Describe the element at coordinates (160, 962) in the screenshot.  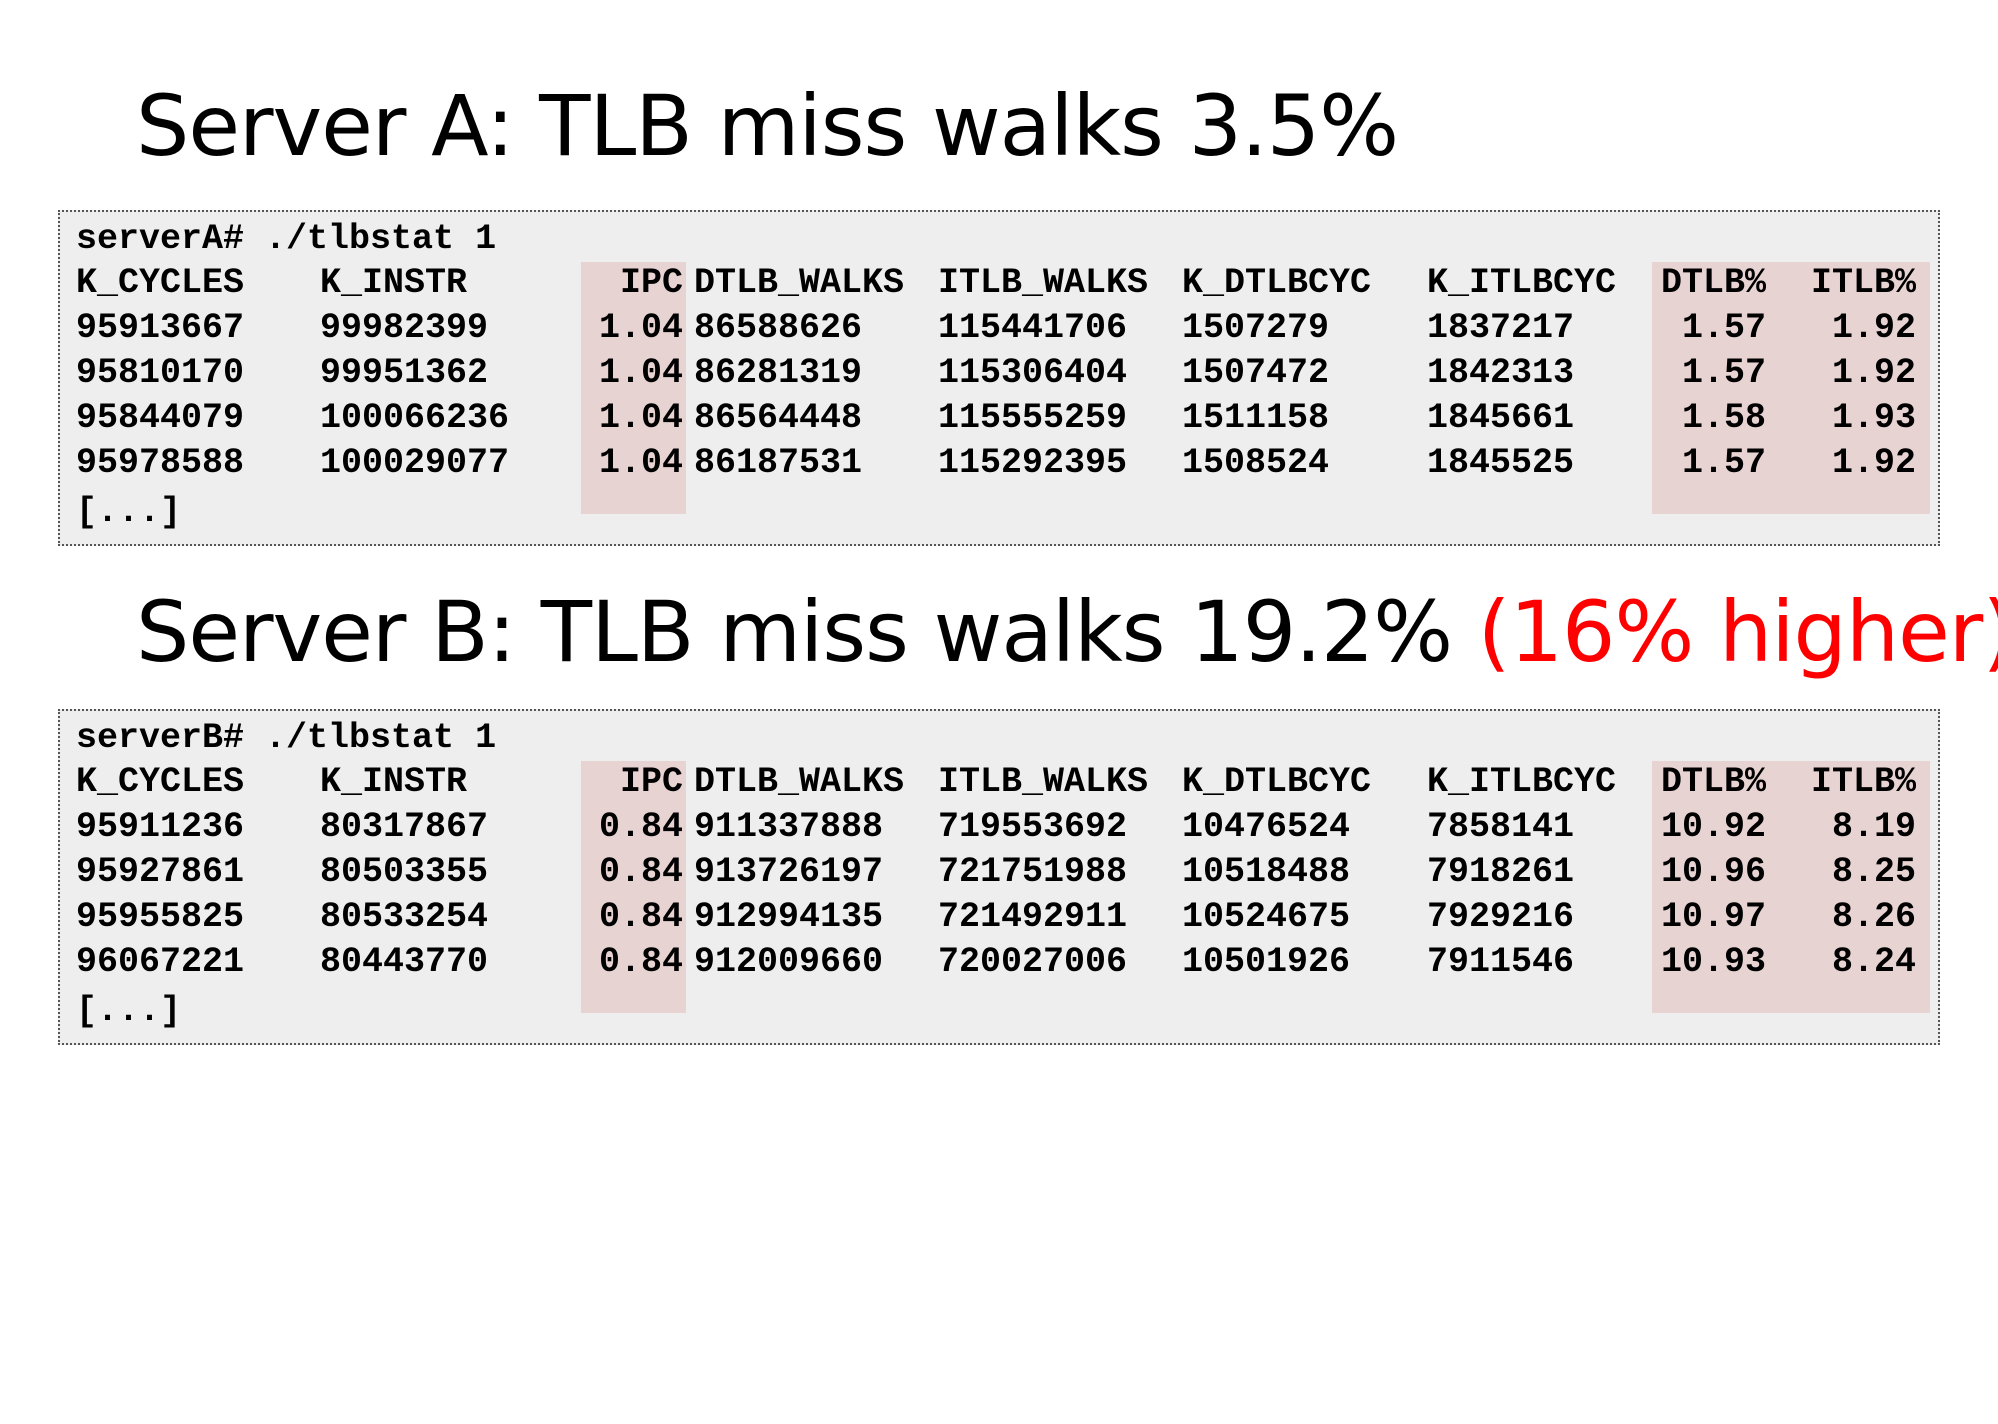
I see `cell-k-cycles: 96067221` at that location.